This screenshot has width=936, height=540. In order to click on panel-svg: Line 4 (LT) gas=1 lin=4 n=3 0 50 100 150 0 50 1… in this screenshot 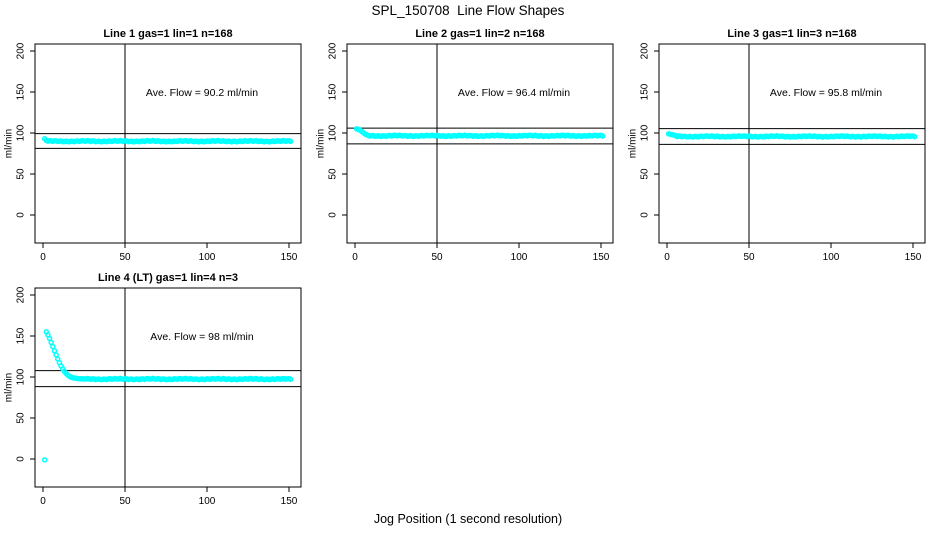, I will do `click(153, 389)`.